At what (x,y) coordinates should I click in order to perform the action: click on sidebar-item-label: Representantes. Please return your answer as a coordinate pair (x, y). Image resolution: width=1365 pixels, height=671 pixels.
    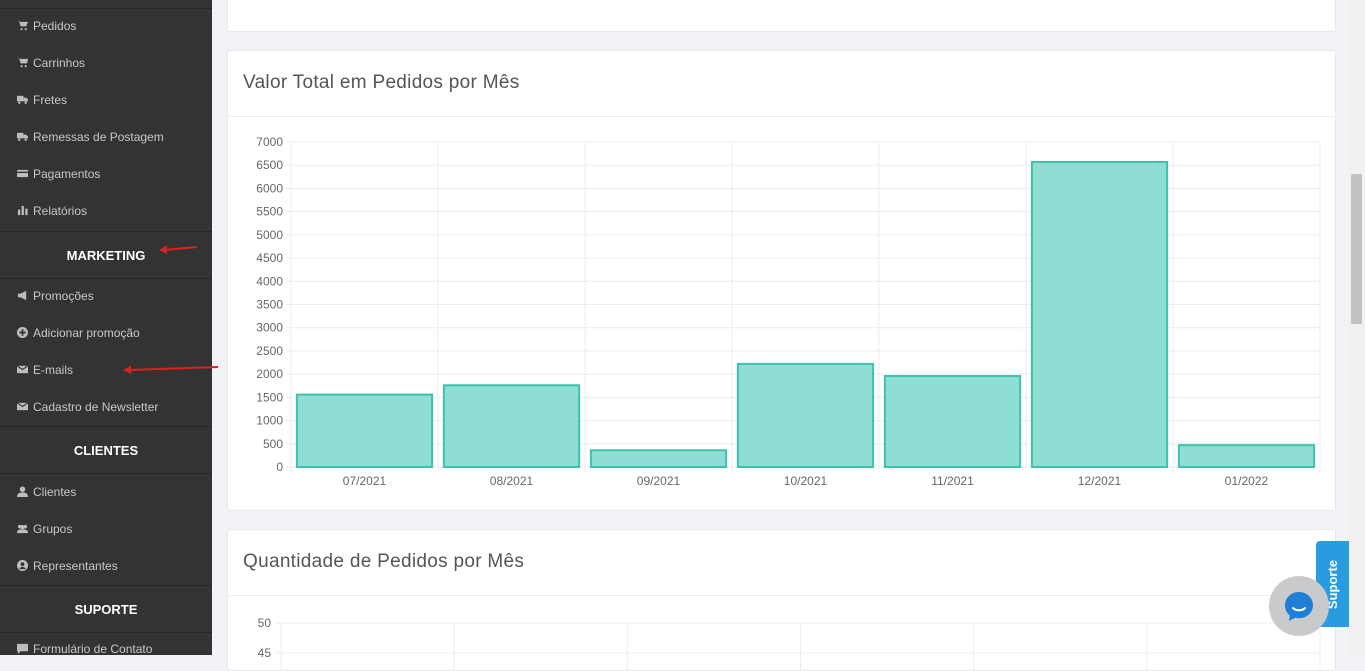
    Looking at the image, I should click on (75, 565).